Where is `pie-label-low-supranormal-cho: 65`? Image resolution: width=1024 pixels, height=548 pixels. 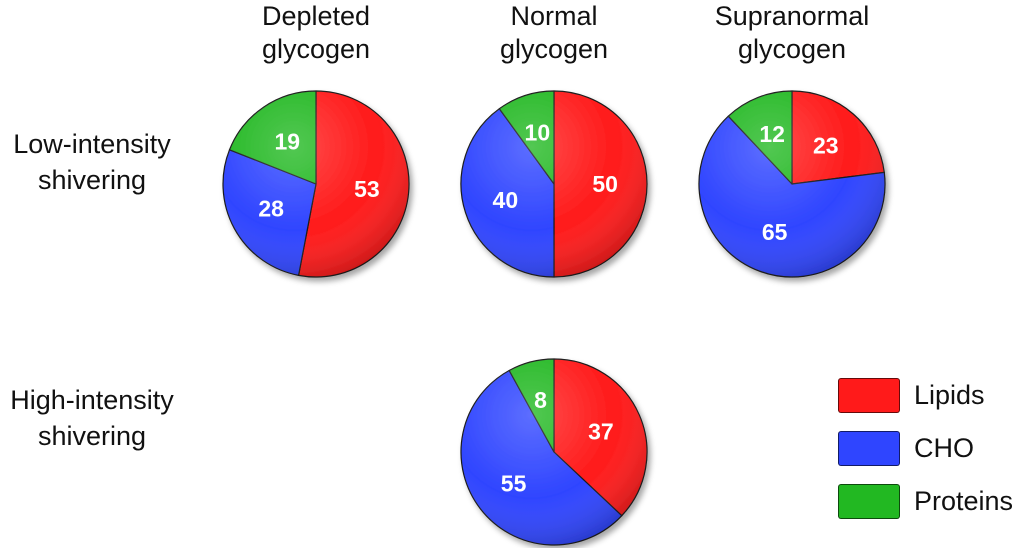 pie-label-low-supranormal-cho: 65 is located at coordinates (775, 232).